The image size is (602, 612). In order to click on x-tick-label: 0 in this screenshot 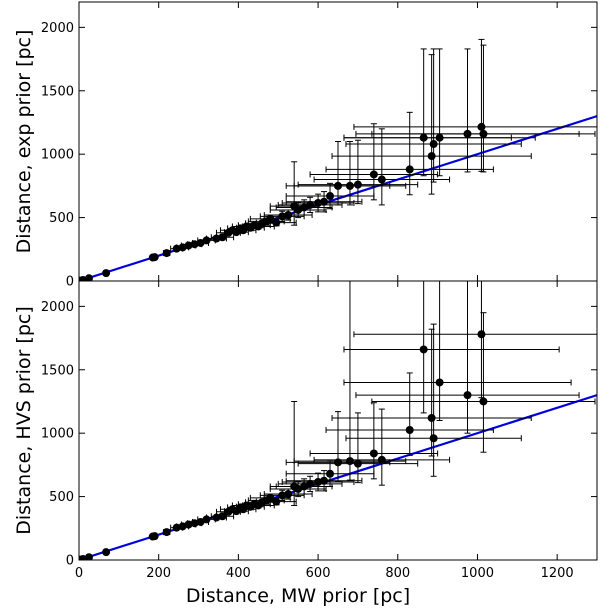, I will do `click(79, 573)`.